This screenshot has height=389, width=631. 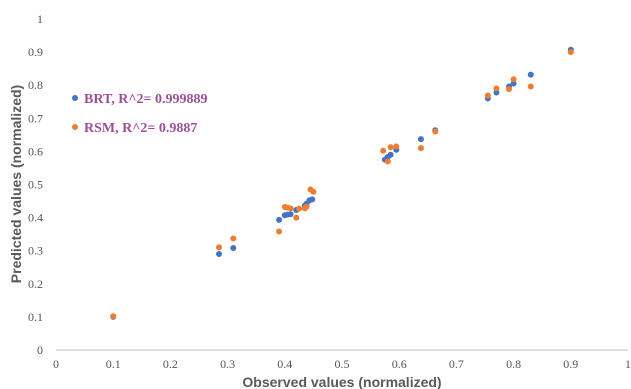 I want to click on y-axis-ticks: 0 0.1 0.2 0.3 0.4 0.5 0.6 0.7 0.8 0.9 1, so click(x=35, y=184).